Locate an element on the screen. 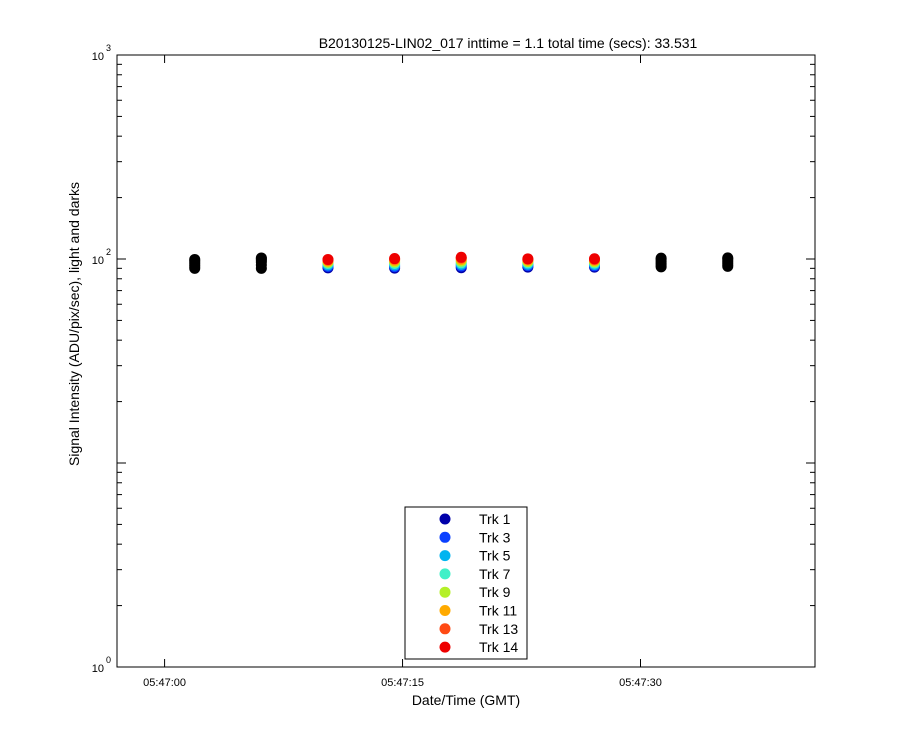  x-axis-label: Date/Time (GMT) is located at coordinates (466, 700).